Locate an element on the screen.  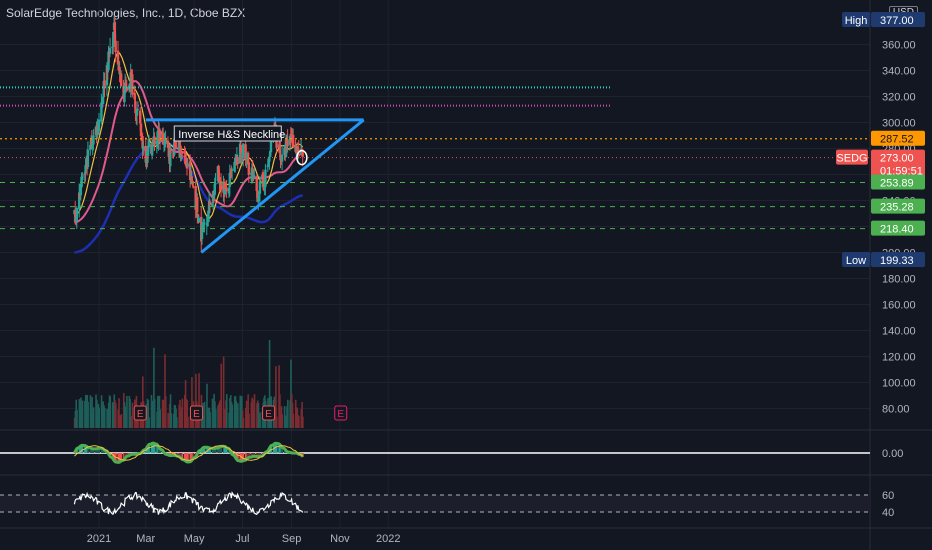
price-tag-value: 235.28 is located at coordinates (897, 208).